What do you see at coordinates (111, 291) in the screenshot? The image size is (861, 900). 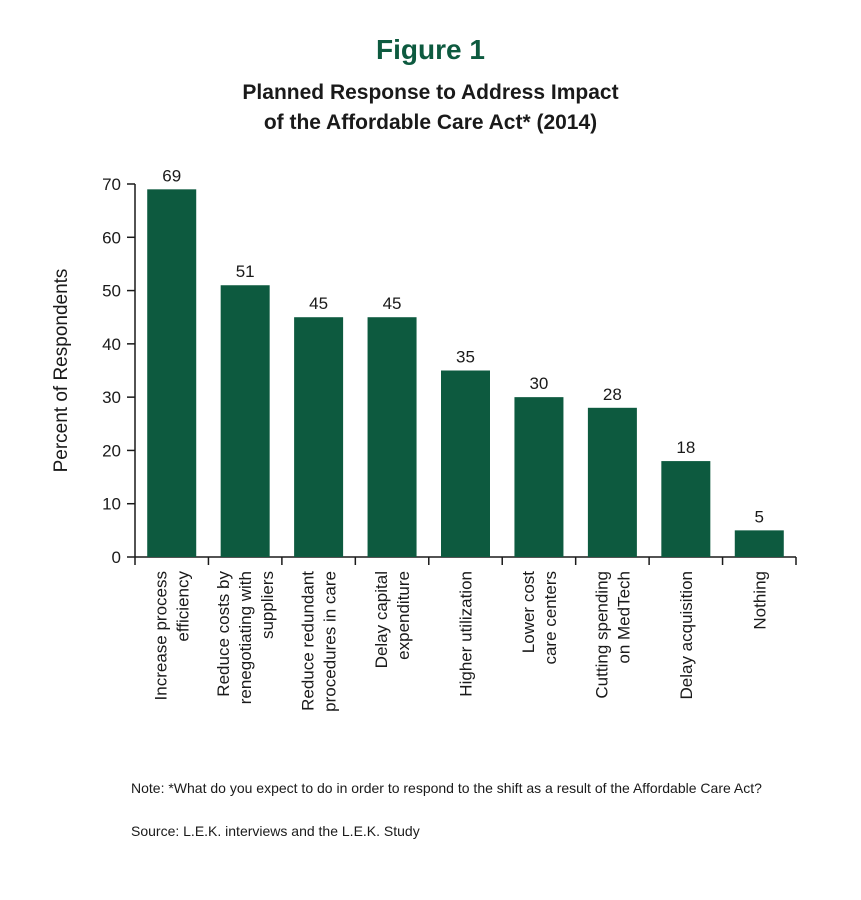 I see `y-tick-label: 50` at bounding box center [111, 291].